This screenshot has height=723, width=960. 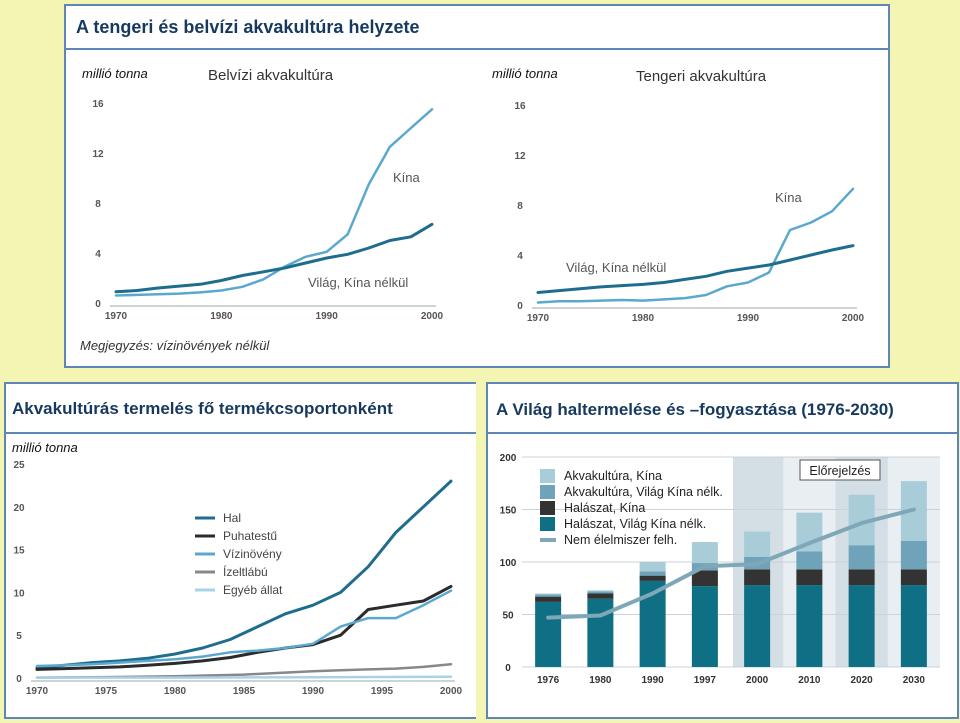 I want to click on top-note: Megjegyzés: vízinövények nélkül, so click(x=175, y=345).